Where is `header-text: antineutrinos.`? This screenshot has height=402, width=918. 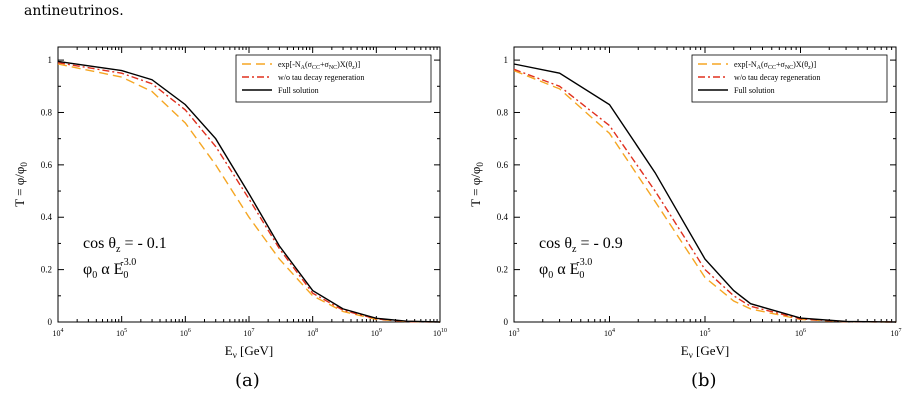
header-text: antineutrinos. is located at coordinates (74, 11).